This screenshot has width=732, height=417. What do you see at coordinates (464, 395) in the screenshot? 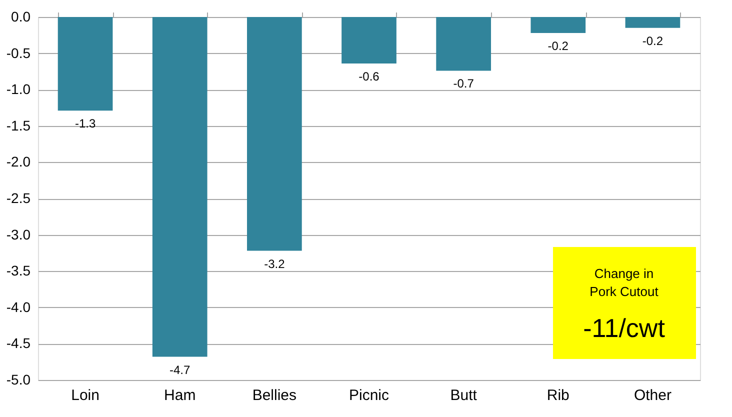
I see `x-tick-label: Butt` at bounding box center [464, 395].